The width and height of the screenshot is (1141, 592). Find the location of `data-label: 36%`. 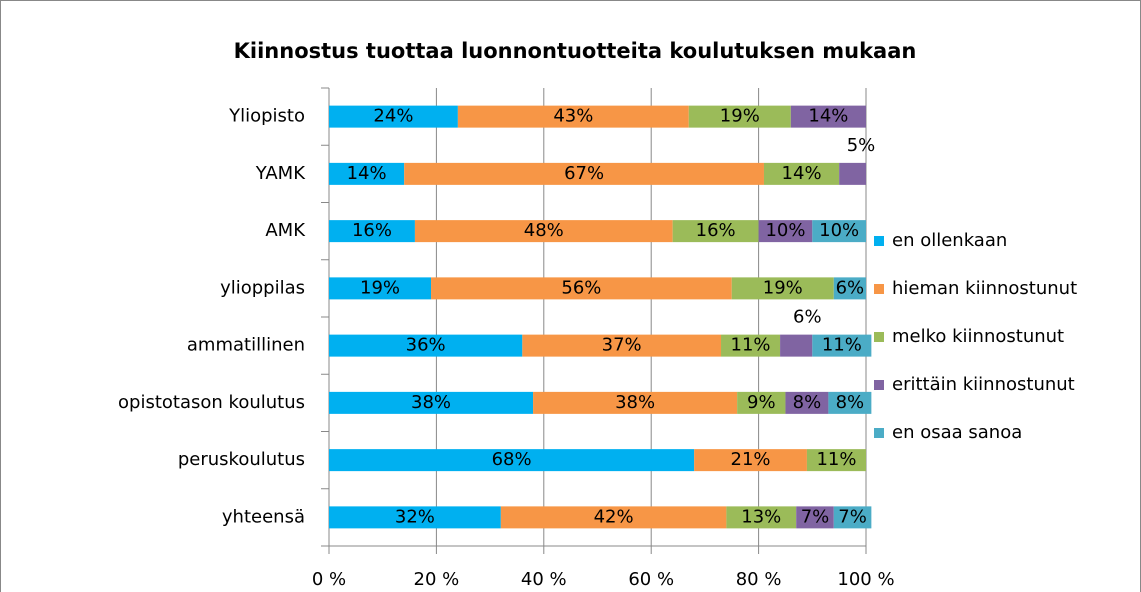

data-label: 36% is located at coordinates (426, 345).